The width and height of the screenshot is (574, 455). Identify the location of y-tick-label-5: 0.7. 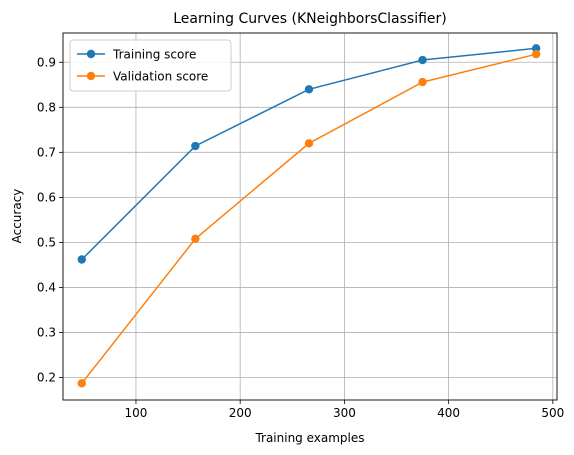
(46, 152).